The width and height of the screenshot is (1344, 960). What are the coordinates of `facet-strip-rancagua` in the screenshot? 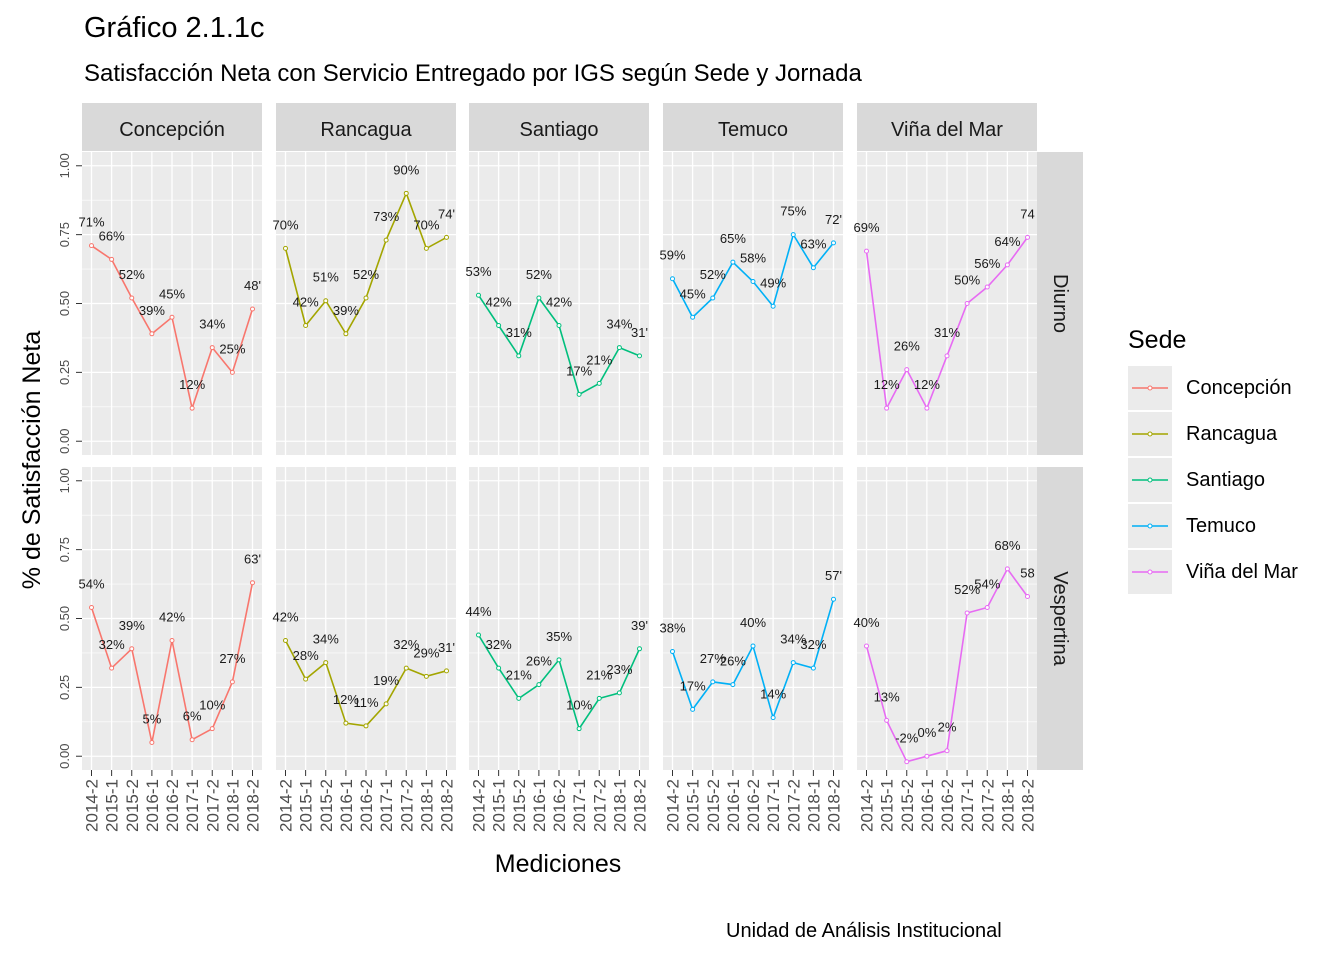 It's located at (366, 127).